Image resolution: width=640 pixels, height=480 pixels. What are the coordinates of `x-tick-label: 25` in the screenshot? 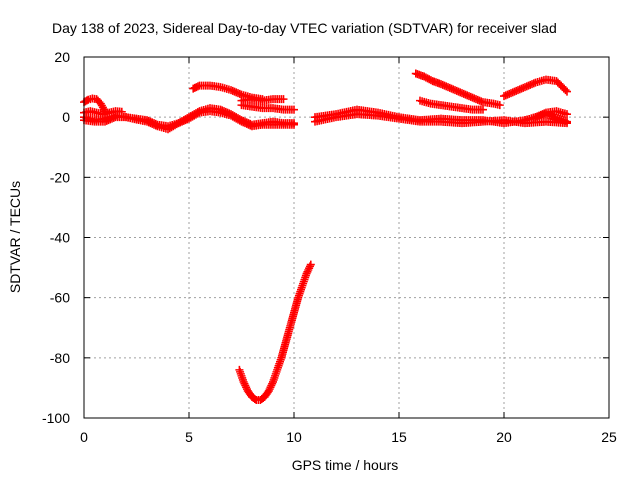 It's located at (609, 437).